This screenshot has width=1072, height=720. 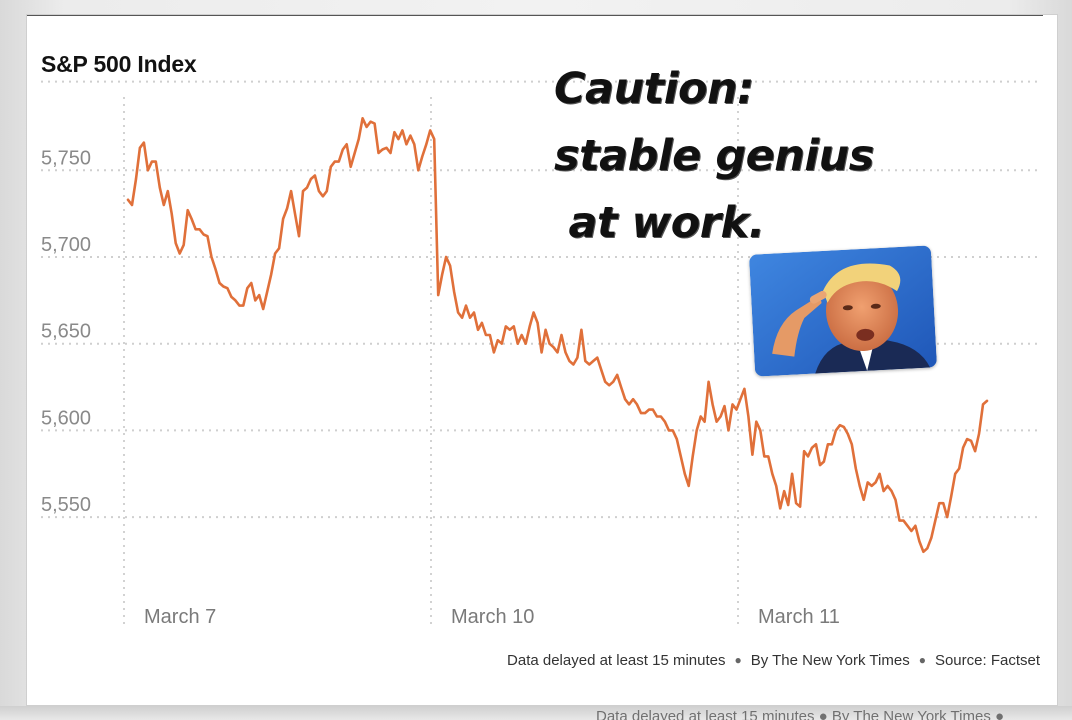 I want to click on chart-title: S&P 500 Index, so click(x=119, y=64).